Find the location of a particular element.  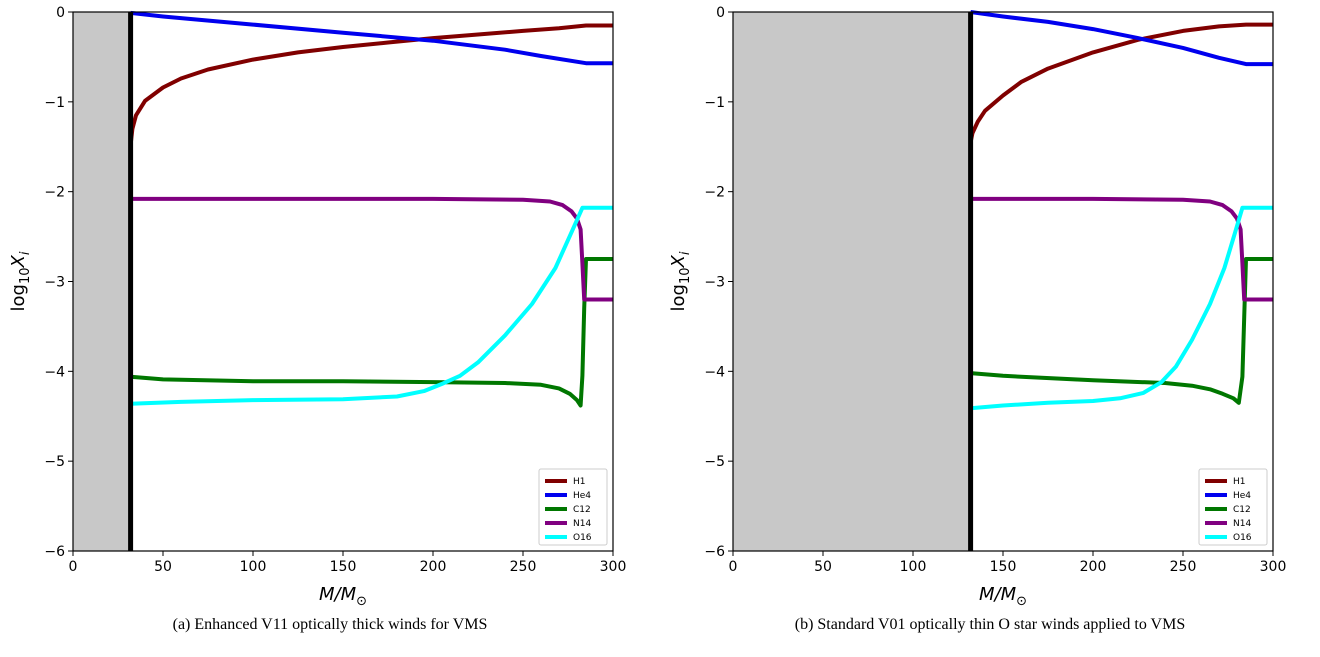

chart-b-ytick-label: 0 is located at coordinates (720, 13).